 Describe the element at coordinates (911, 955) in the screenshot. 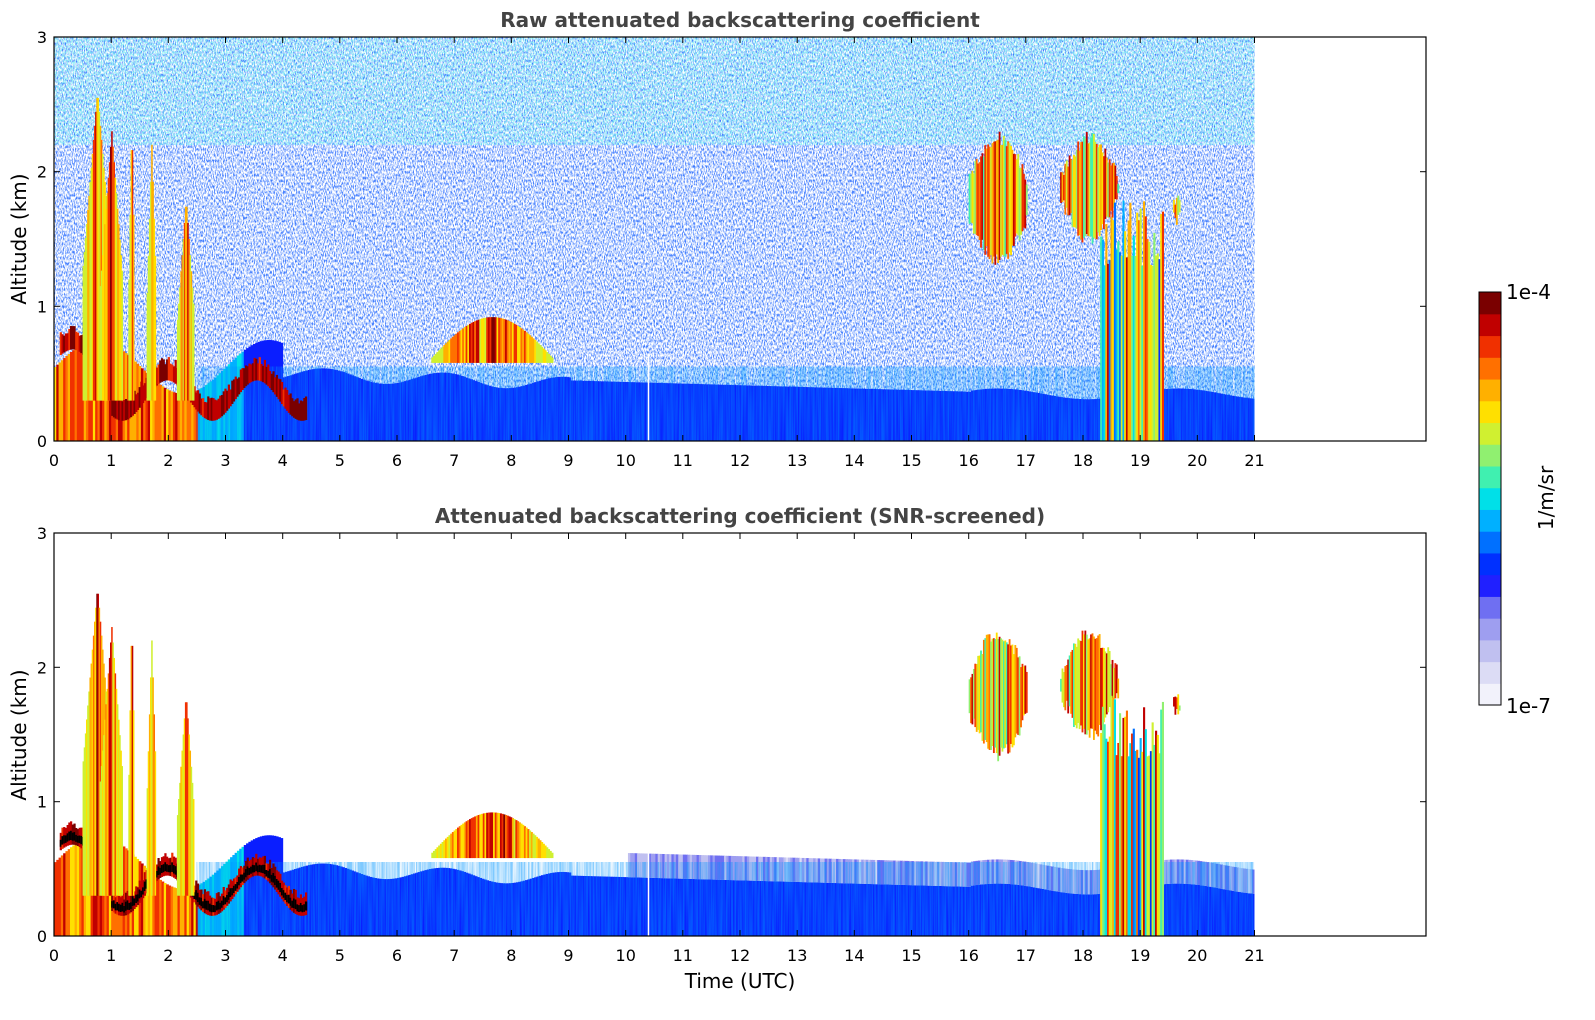

I see `x-tick-label: 15` at that location.